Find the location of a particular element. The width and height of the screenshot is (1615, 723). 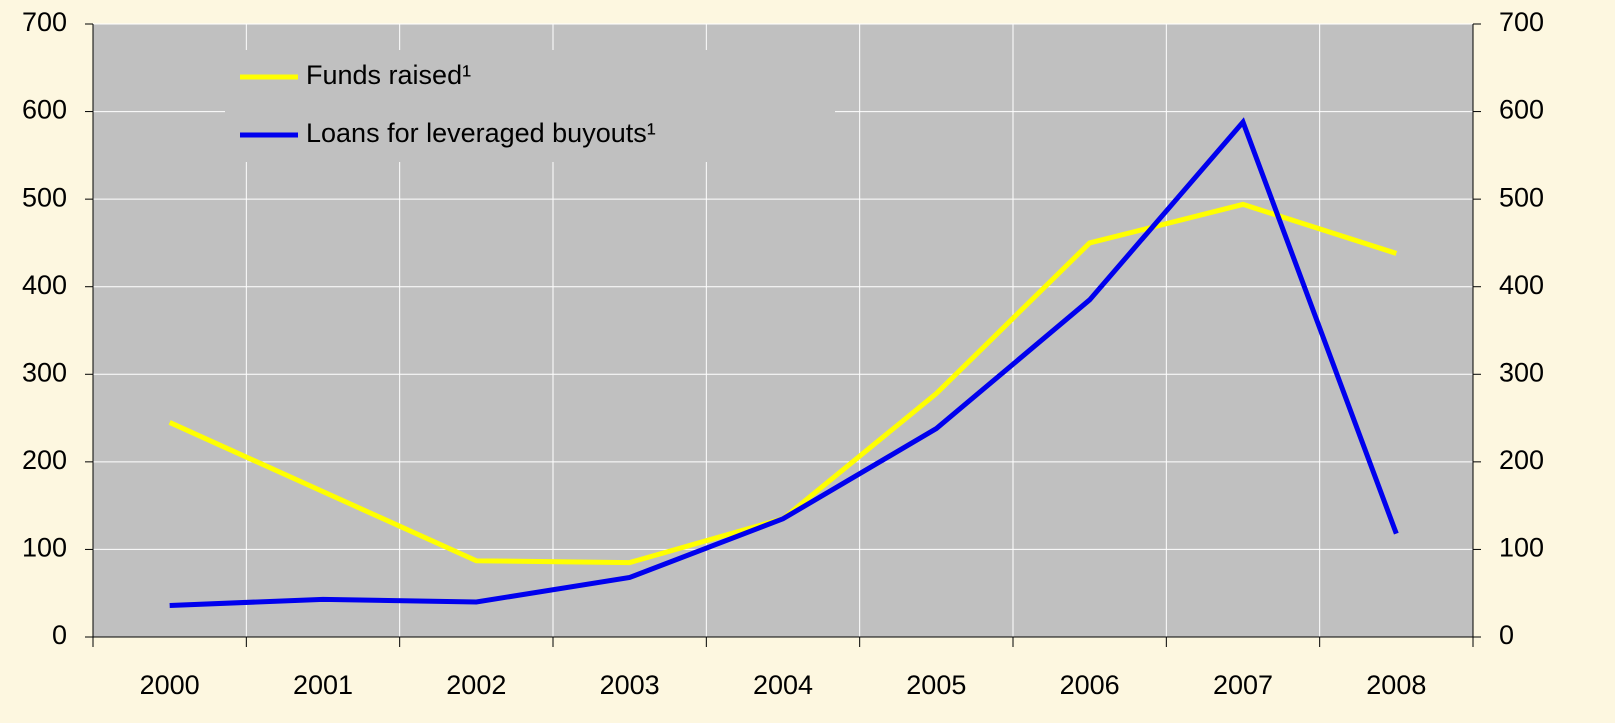

y-tick-label: 300 is located at coordinates (44, 372).